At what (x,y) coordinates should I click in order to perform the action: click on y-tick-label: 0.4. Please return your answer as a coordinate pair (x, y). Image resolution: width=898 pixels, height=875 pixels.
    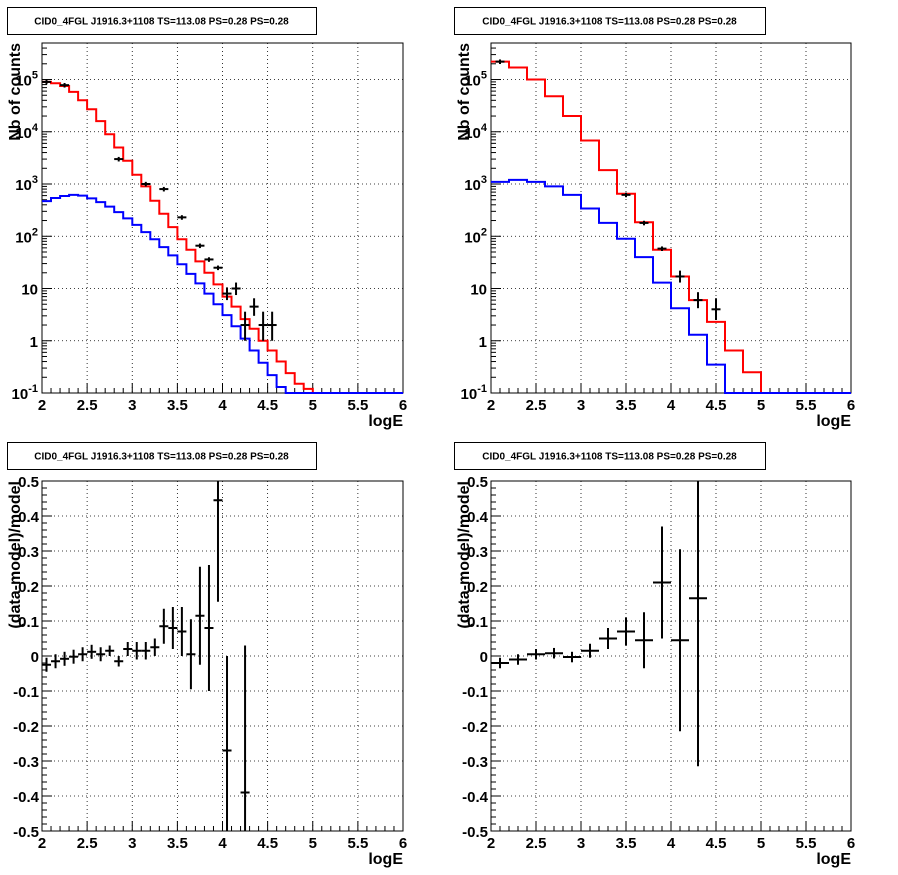
    Looking at the image, I should click on (478, 517).